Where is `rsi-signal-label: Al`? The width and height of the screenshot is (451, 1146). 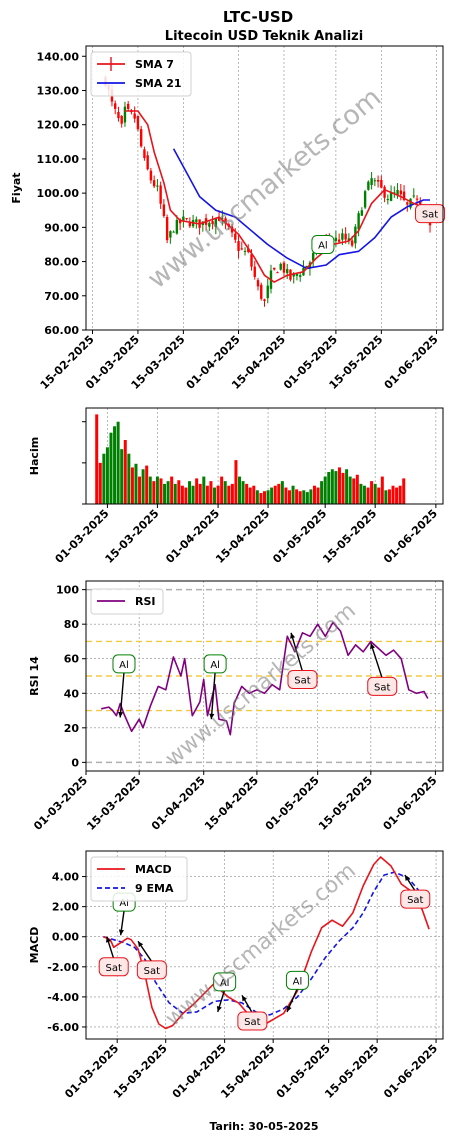 rsi-signal-label: Al is located at coordinates (124, 665).